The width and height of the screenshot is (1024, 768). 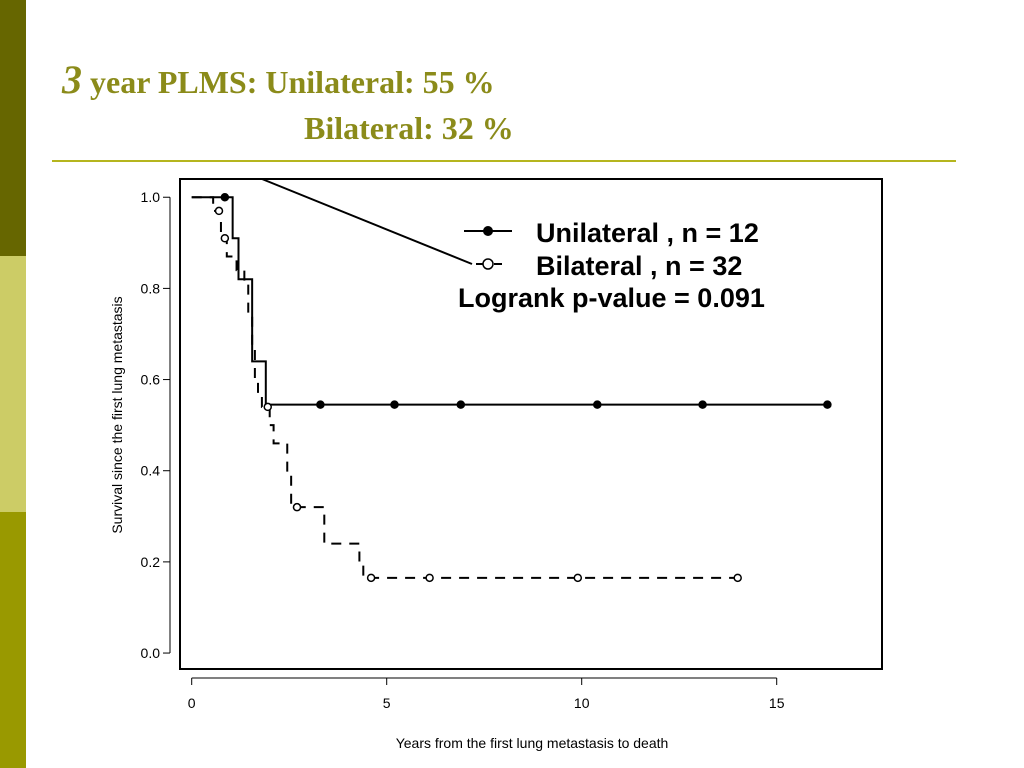 What do you see at coordinates (582, 703) in the screenshot?
I see `x-tick-label: 10` at bounding box center [582, 703].